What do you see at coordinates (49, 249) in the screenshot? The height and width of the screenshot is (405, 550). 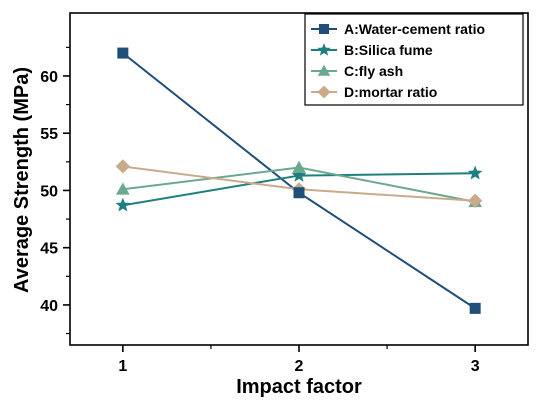 I see `y-tick-label: 45` at bounding box center [49, 249].